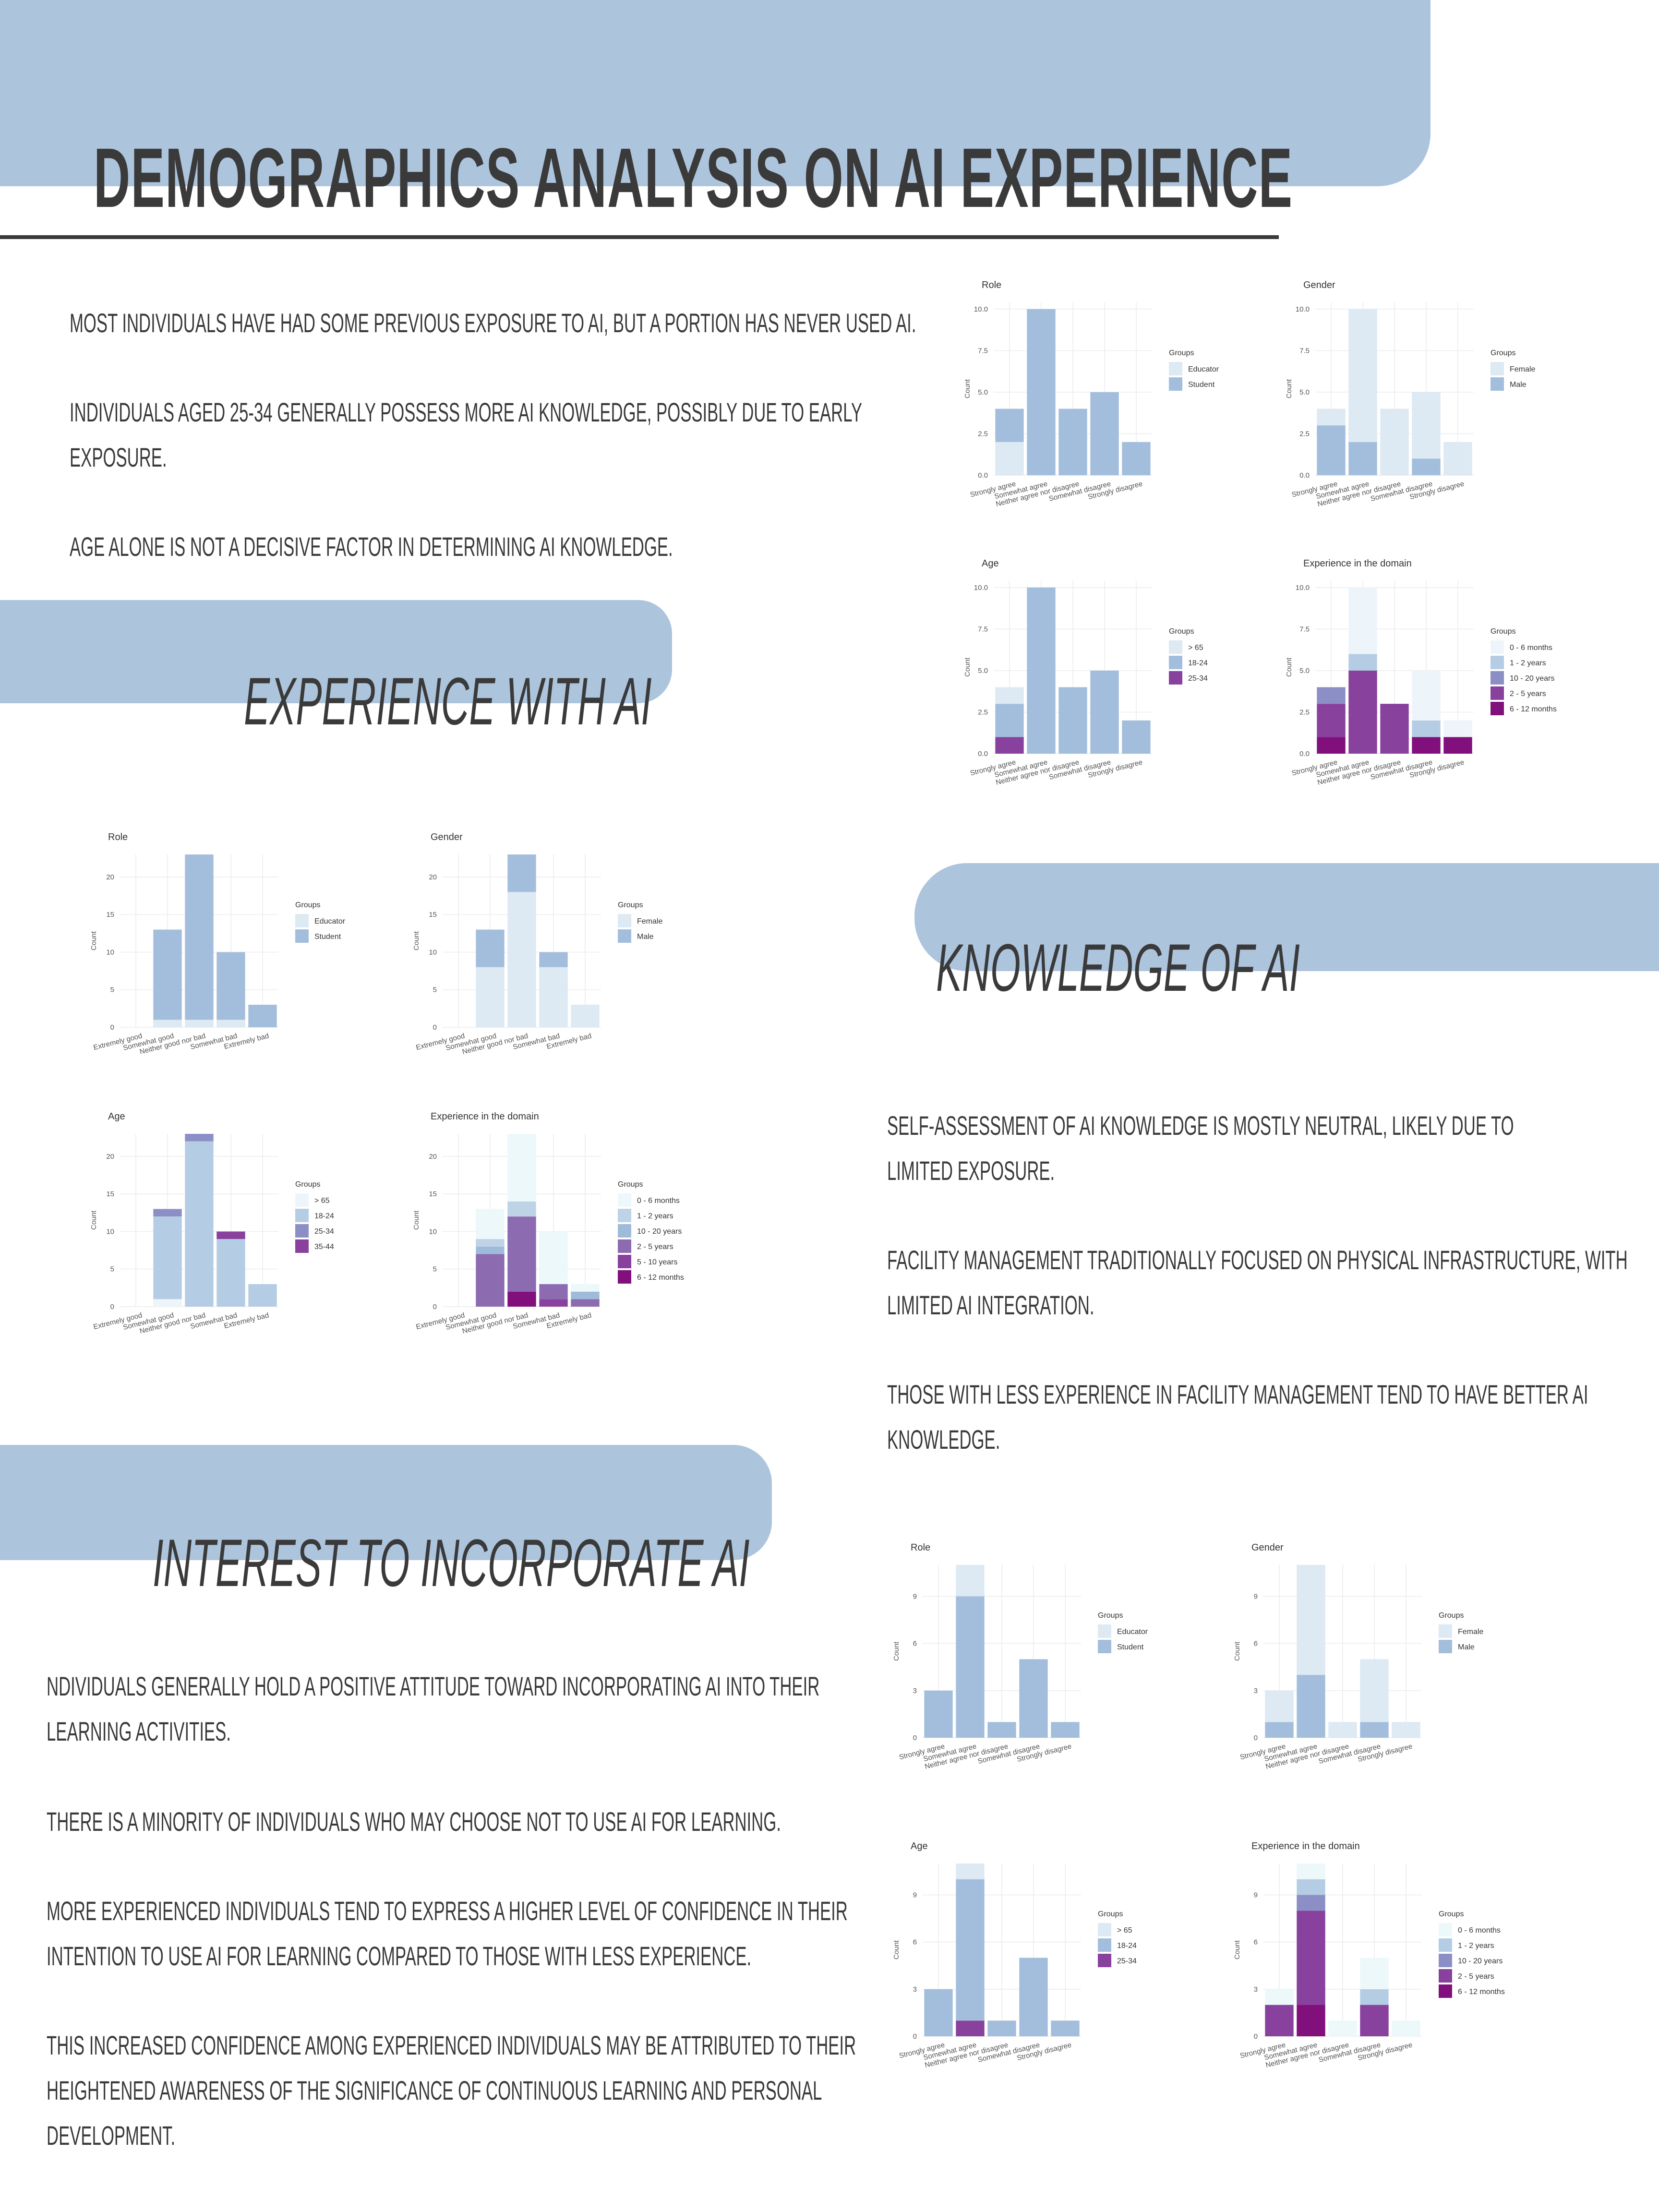  Describe the element at coordinates (1481, 1992) in the screenshot. I see `legend-label: 6 - 12 months` at that location.